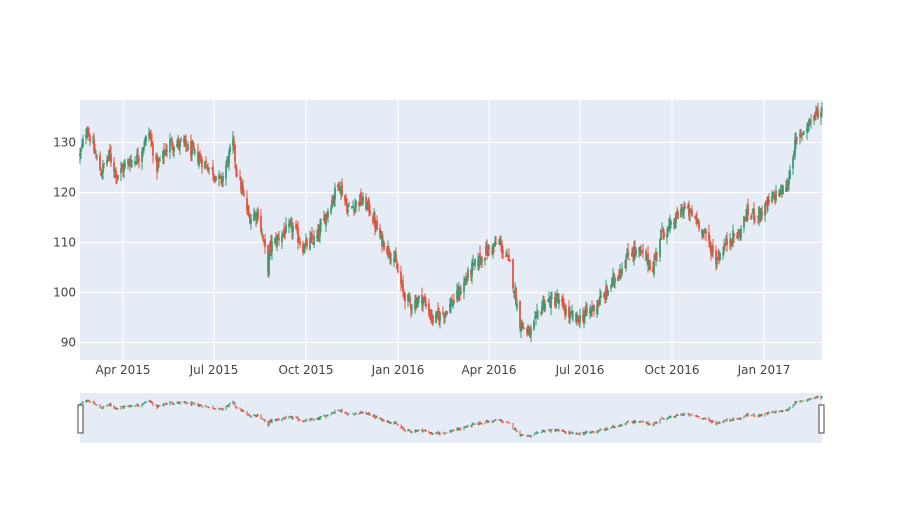 Image resolution: width=903 pixels, height=525 pixels. I want to click on range-slider-left-handle, so click(80, 419).